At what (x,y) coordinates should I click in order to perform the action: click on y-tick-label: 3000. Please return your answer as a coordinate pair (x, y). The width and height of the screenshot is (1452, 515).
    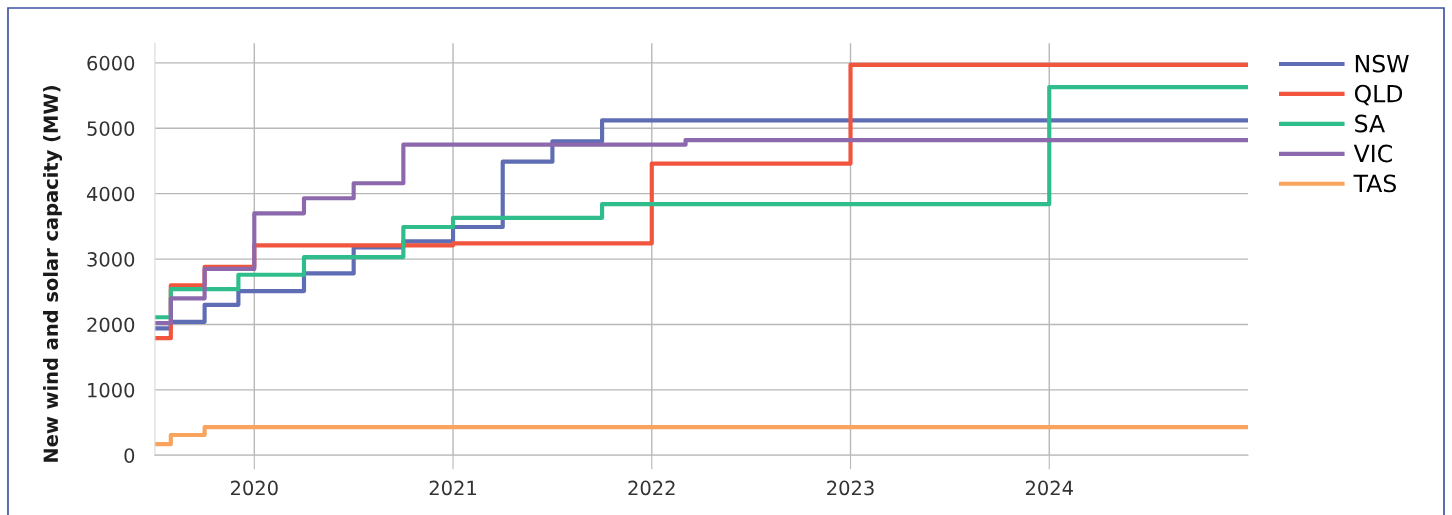
    Looking at the image, I should click on (111, 259).